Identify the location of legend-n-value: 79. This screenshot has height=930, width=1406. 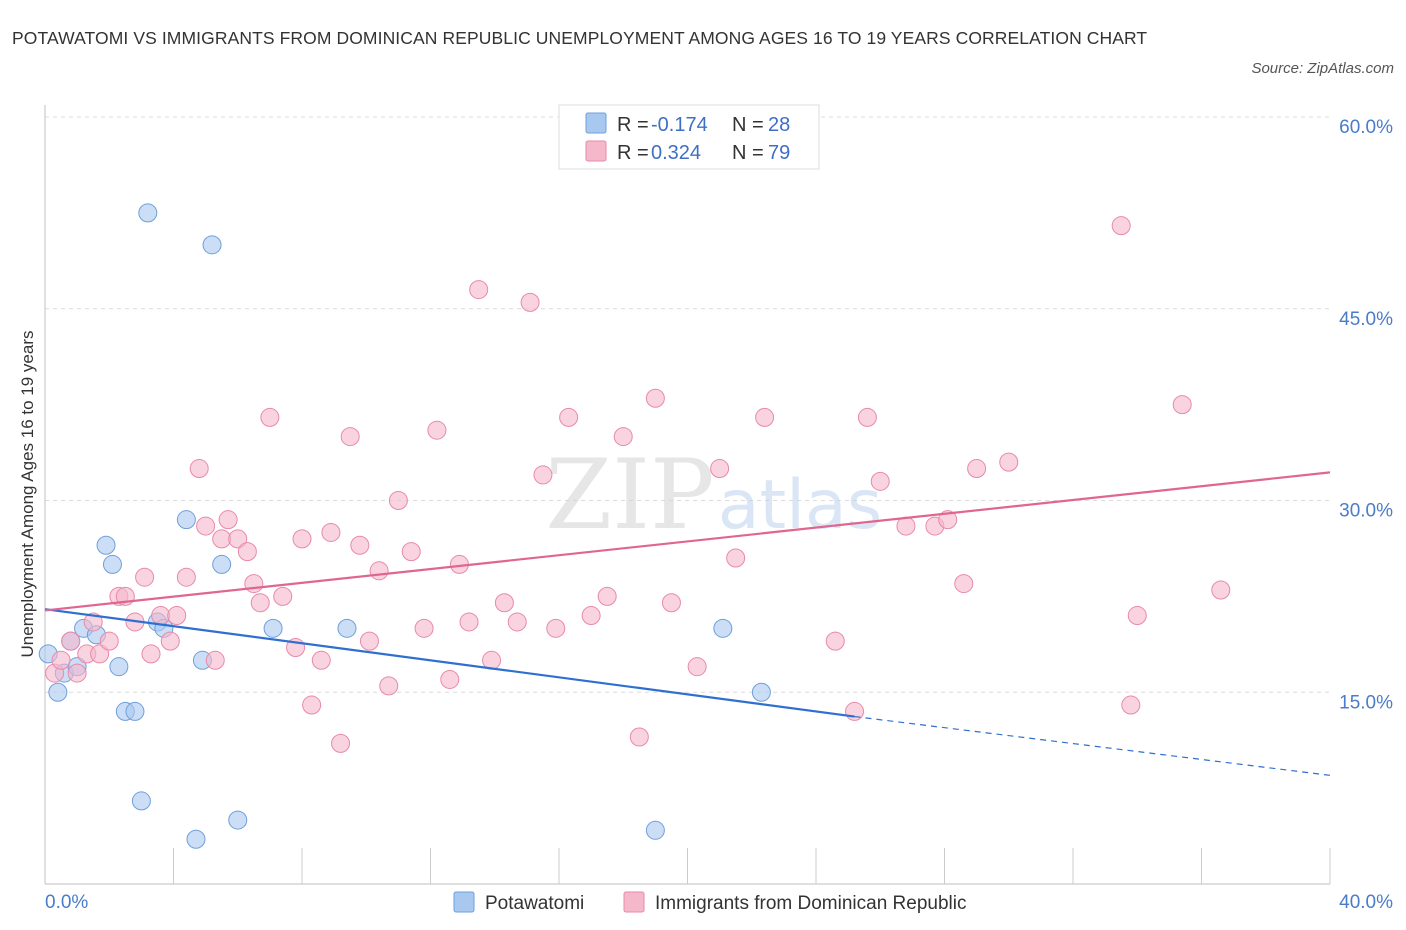
(779, 153).